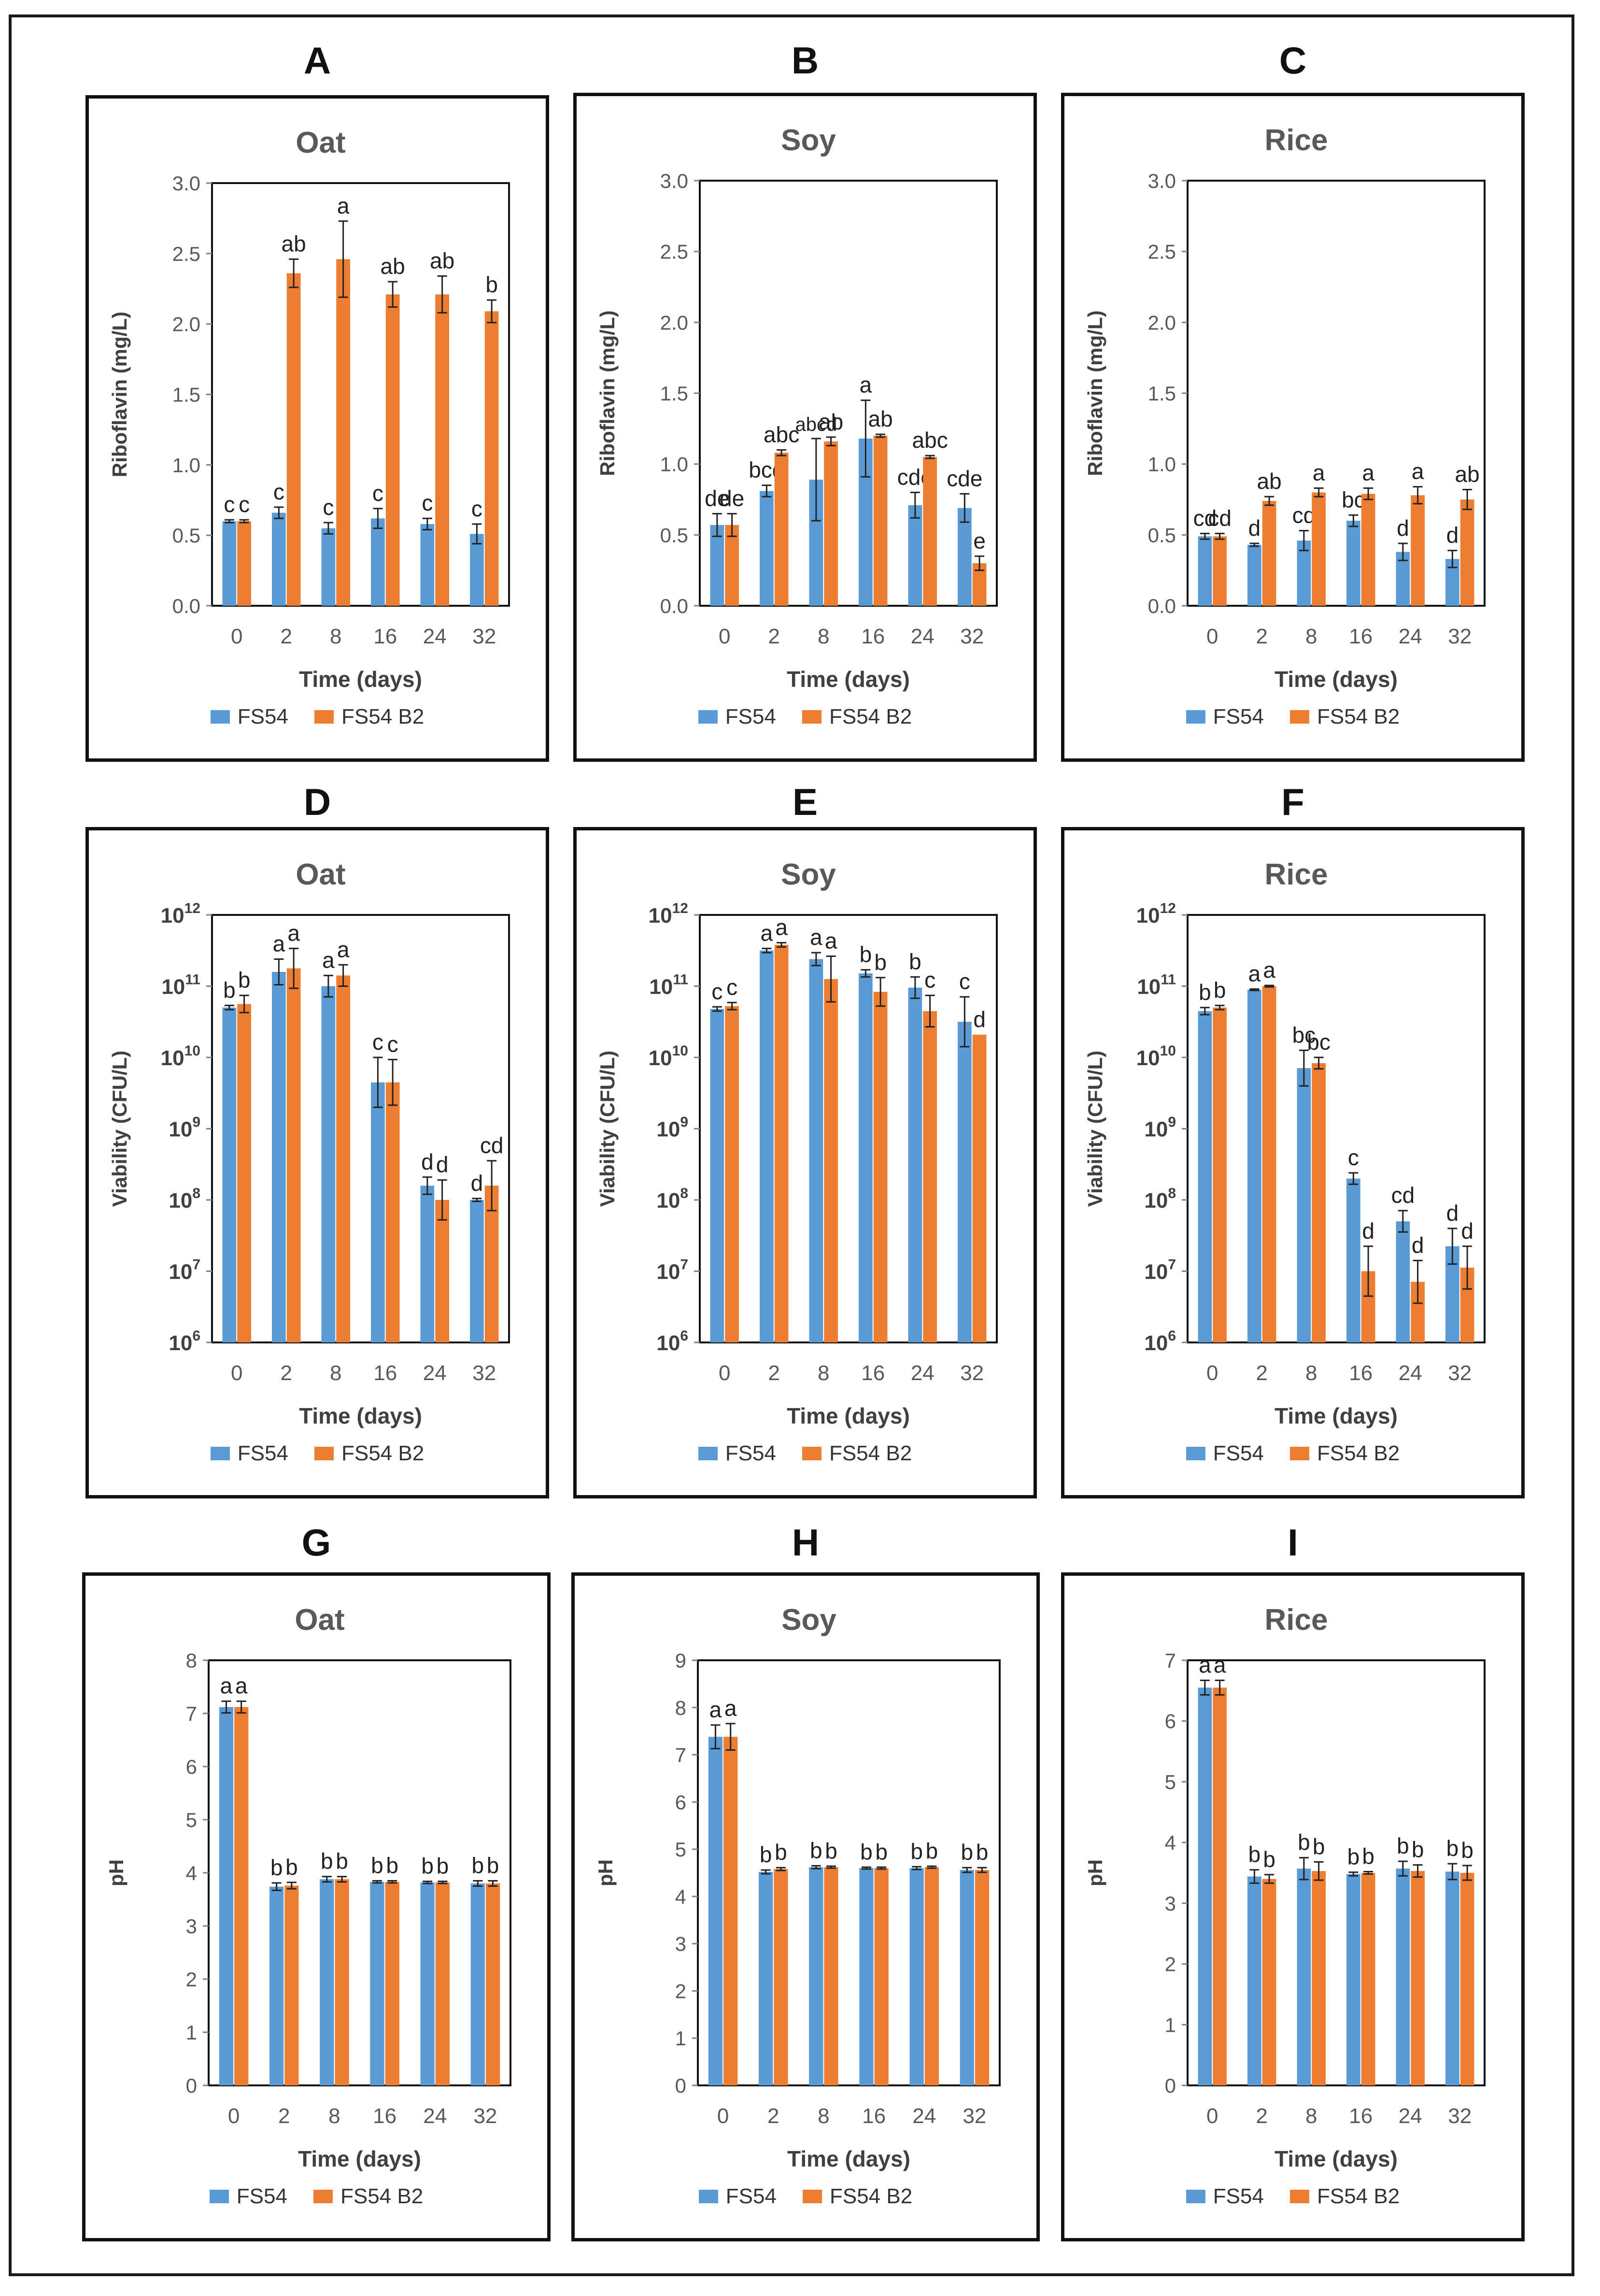 The image size is (1600, 2296). I want to click on y-tick-label: 6, so click(192, 1767).